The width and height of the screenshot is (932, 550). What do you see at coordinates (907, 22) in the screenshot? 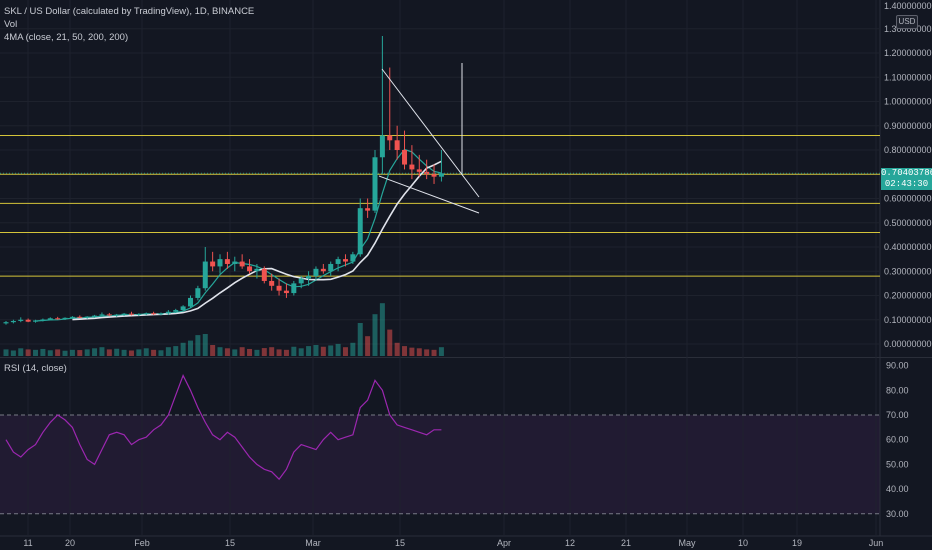
I see `currency-badge: USD` at bounding box center [907, 22].